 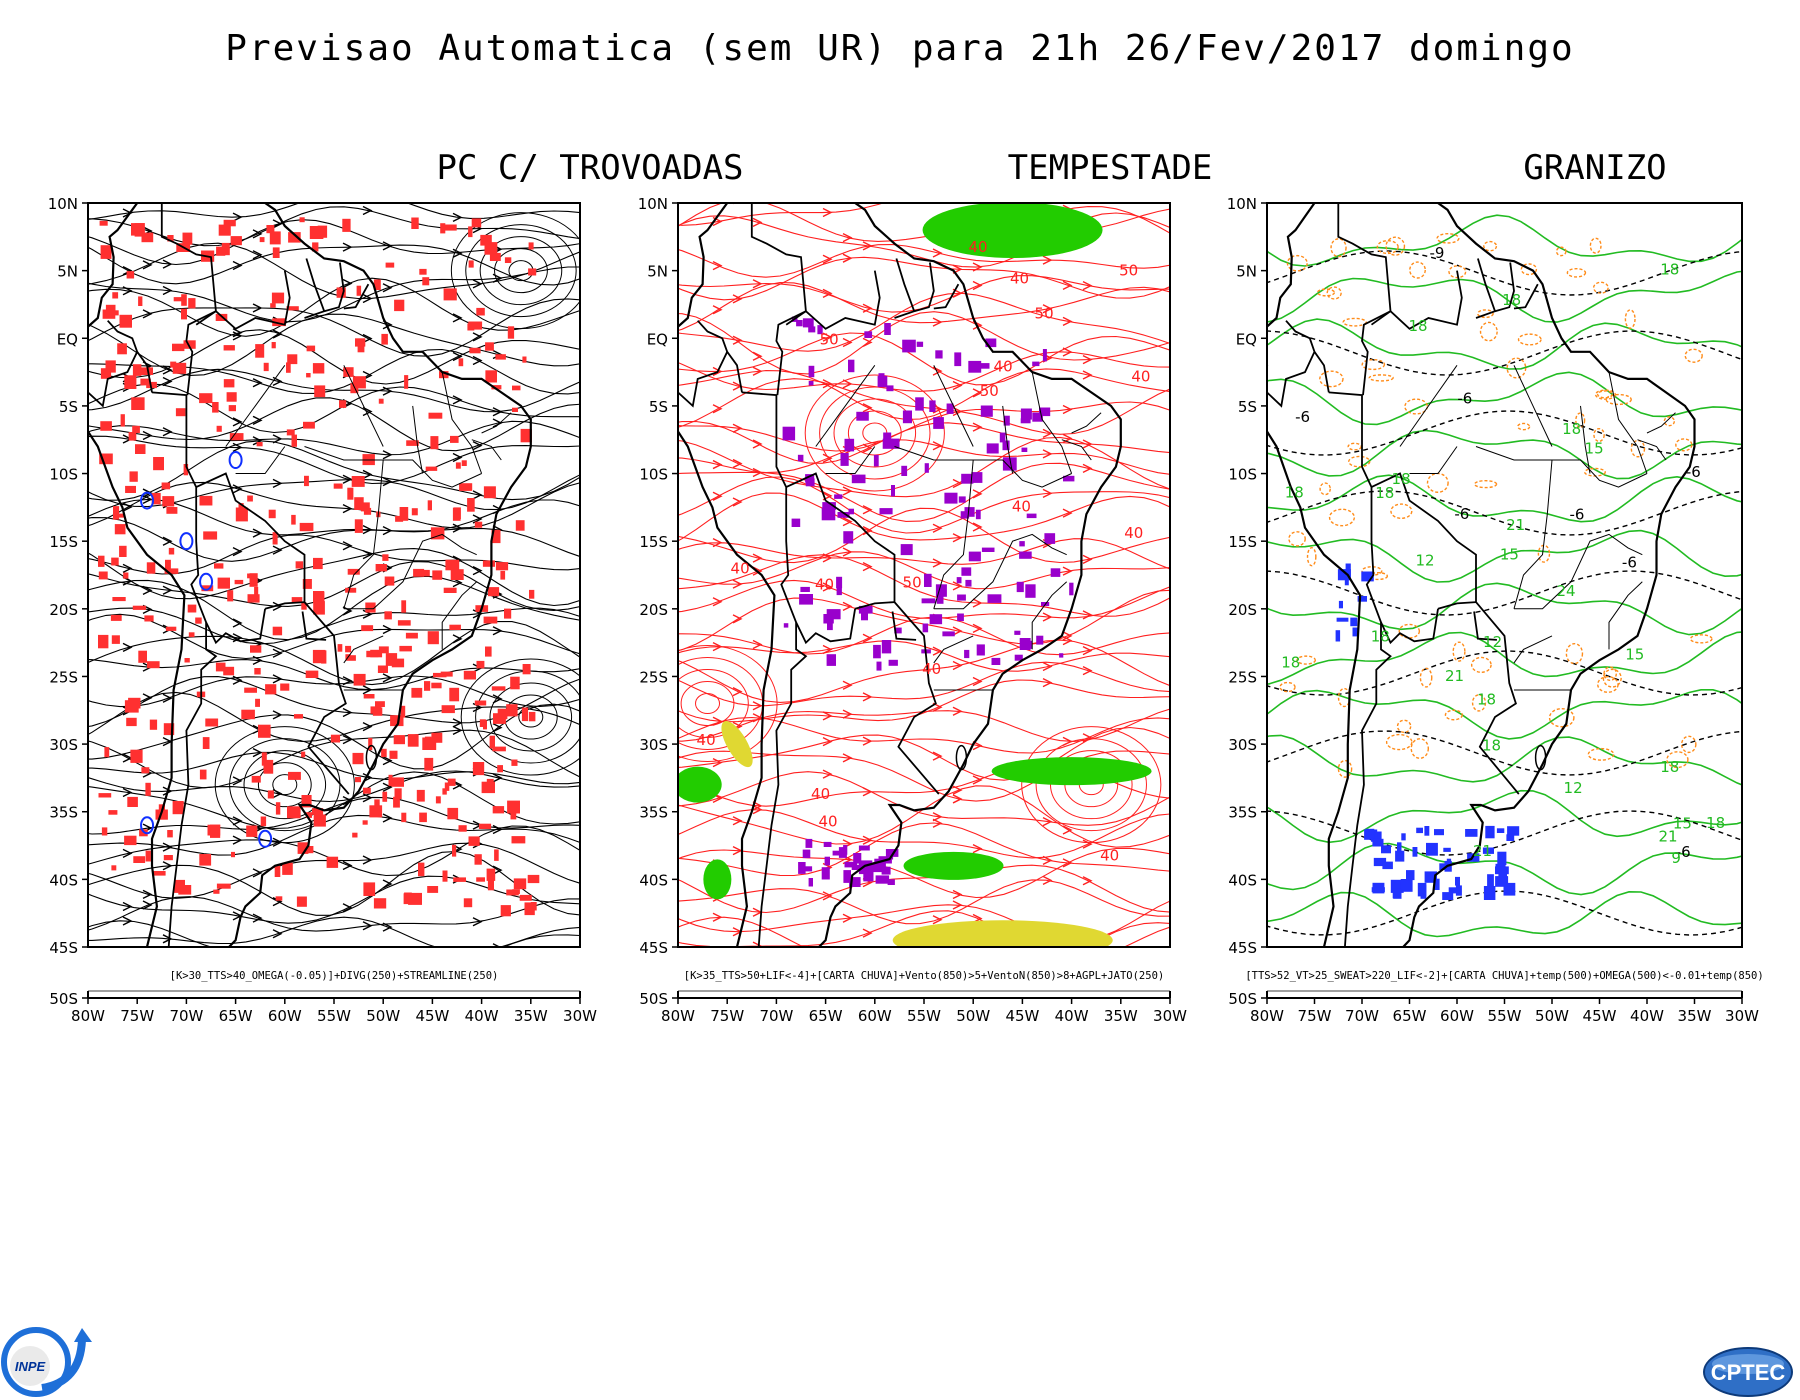 I want to click on caption-background, so click(x=924, y=974).